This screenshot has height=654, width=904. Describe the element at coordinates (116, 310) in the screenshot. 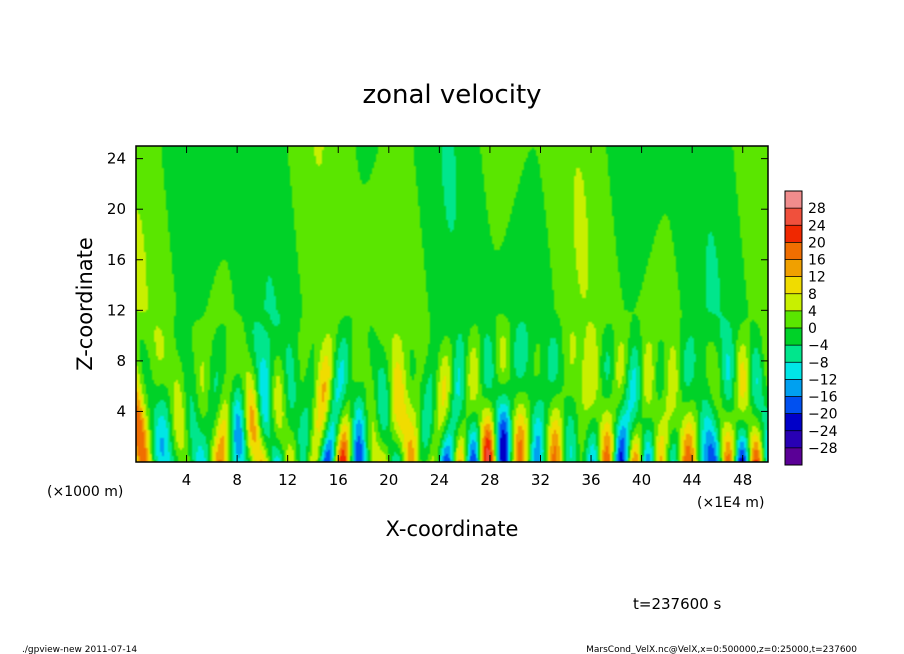

I see `y-tick-label: 12` at that location.